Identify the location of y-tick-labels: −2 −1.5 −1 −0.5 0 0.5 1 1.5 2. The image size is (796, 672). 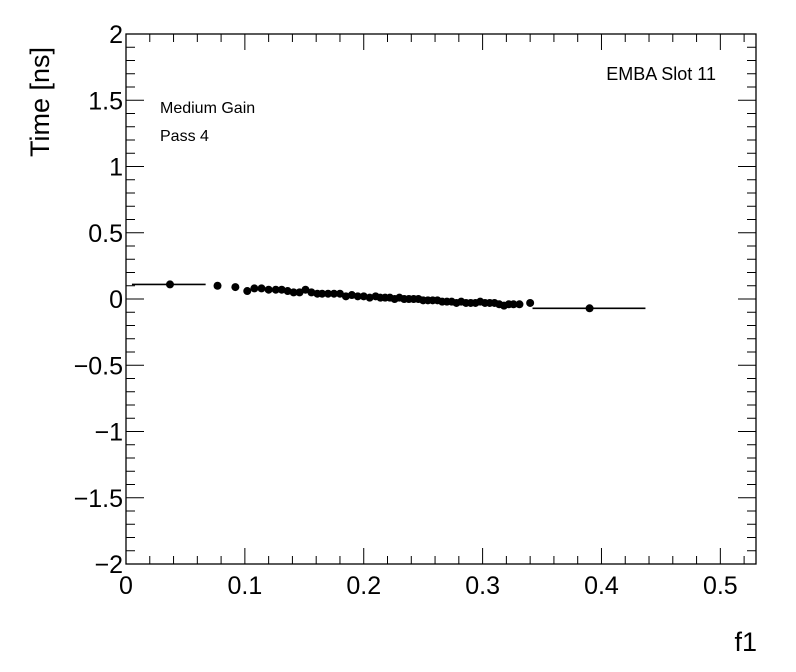
(98, 300).